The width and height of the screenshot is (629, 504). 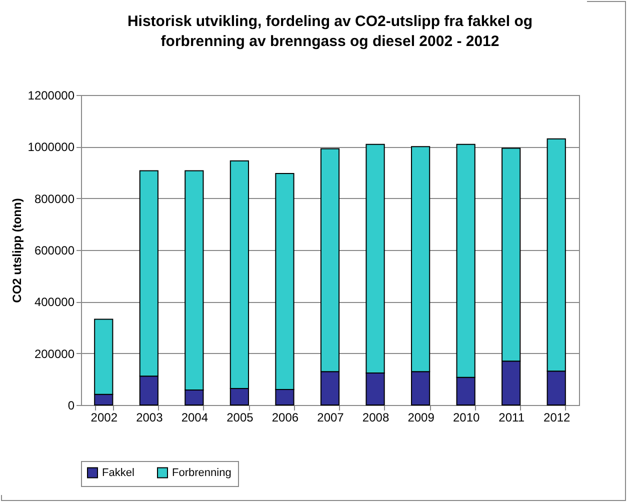 I want to click on legend-label: Forbrenning, so click(x=202, y=472).